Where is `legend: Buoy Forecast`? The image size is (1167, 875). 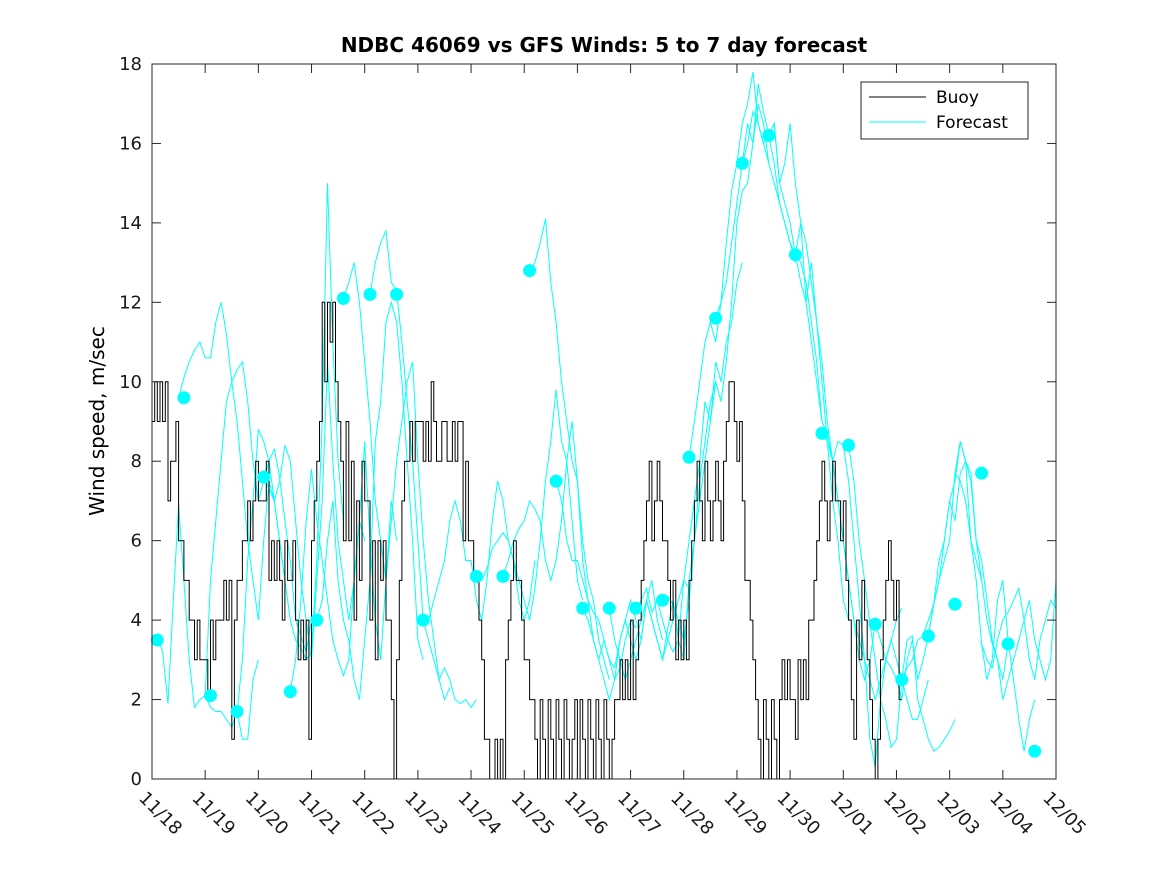
legend: Buoy Forecast is located at coordinates (944, 110).